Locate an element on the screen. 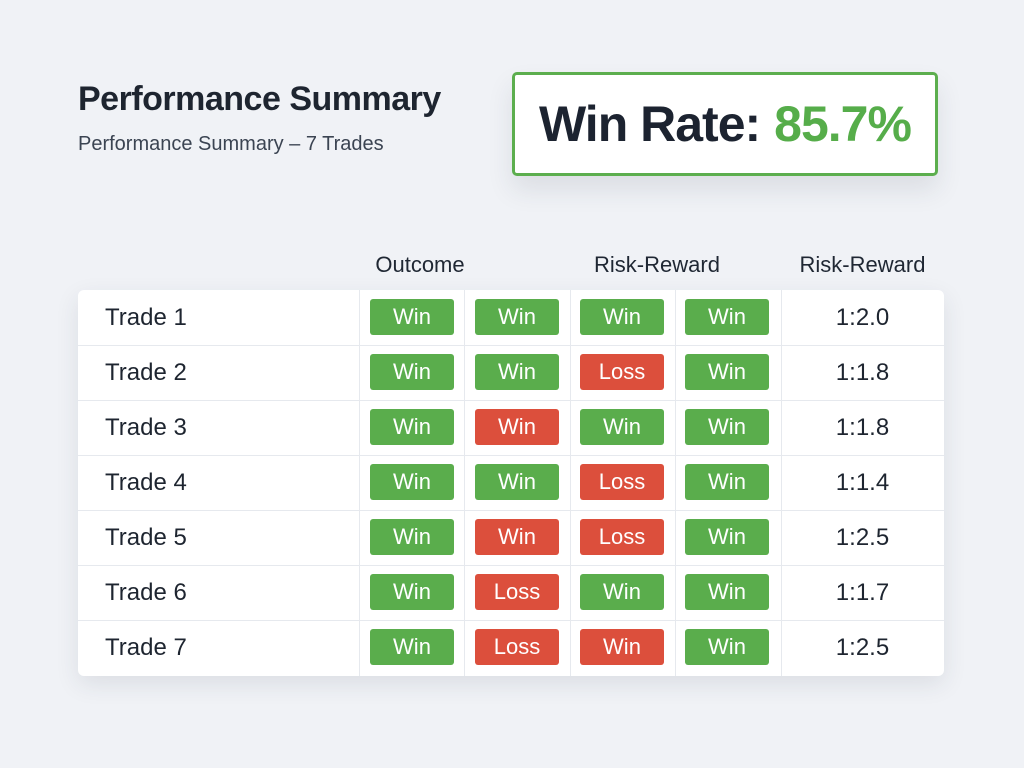 This screenshot has height=768, width=1024. trade-label: Trade 3 is located at coordinates (146, 427).